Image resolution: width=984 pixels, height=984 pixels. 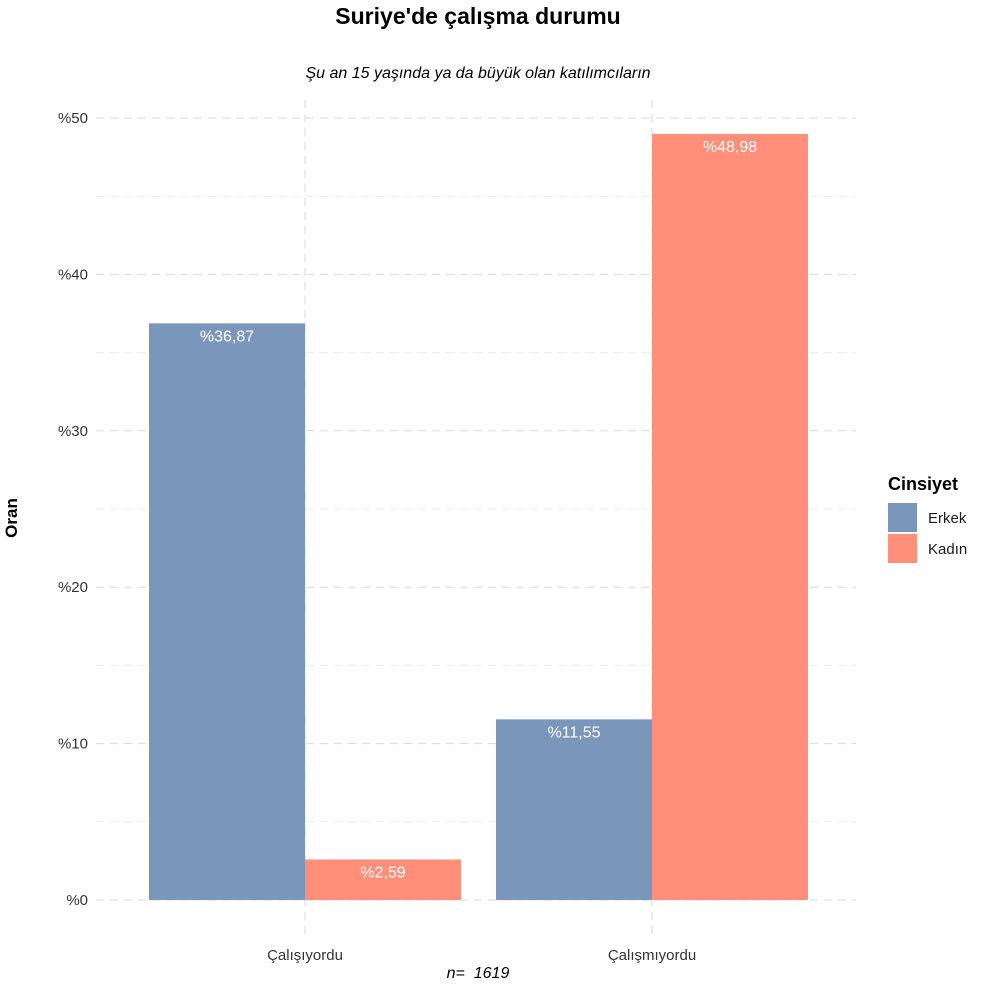 I want to click on legend-items: Erkek Kadın, so click(x=927, y=533).